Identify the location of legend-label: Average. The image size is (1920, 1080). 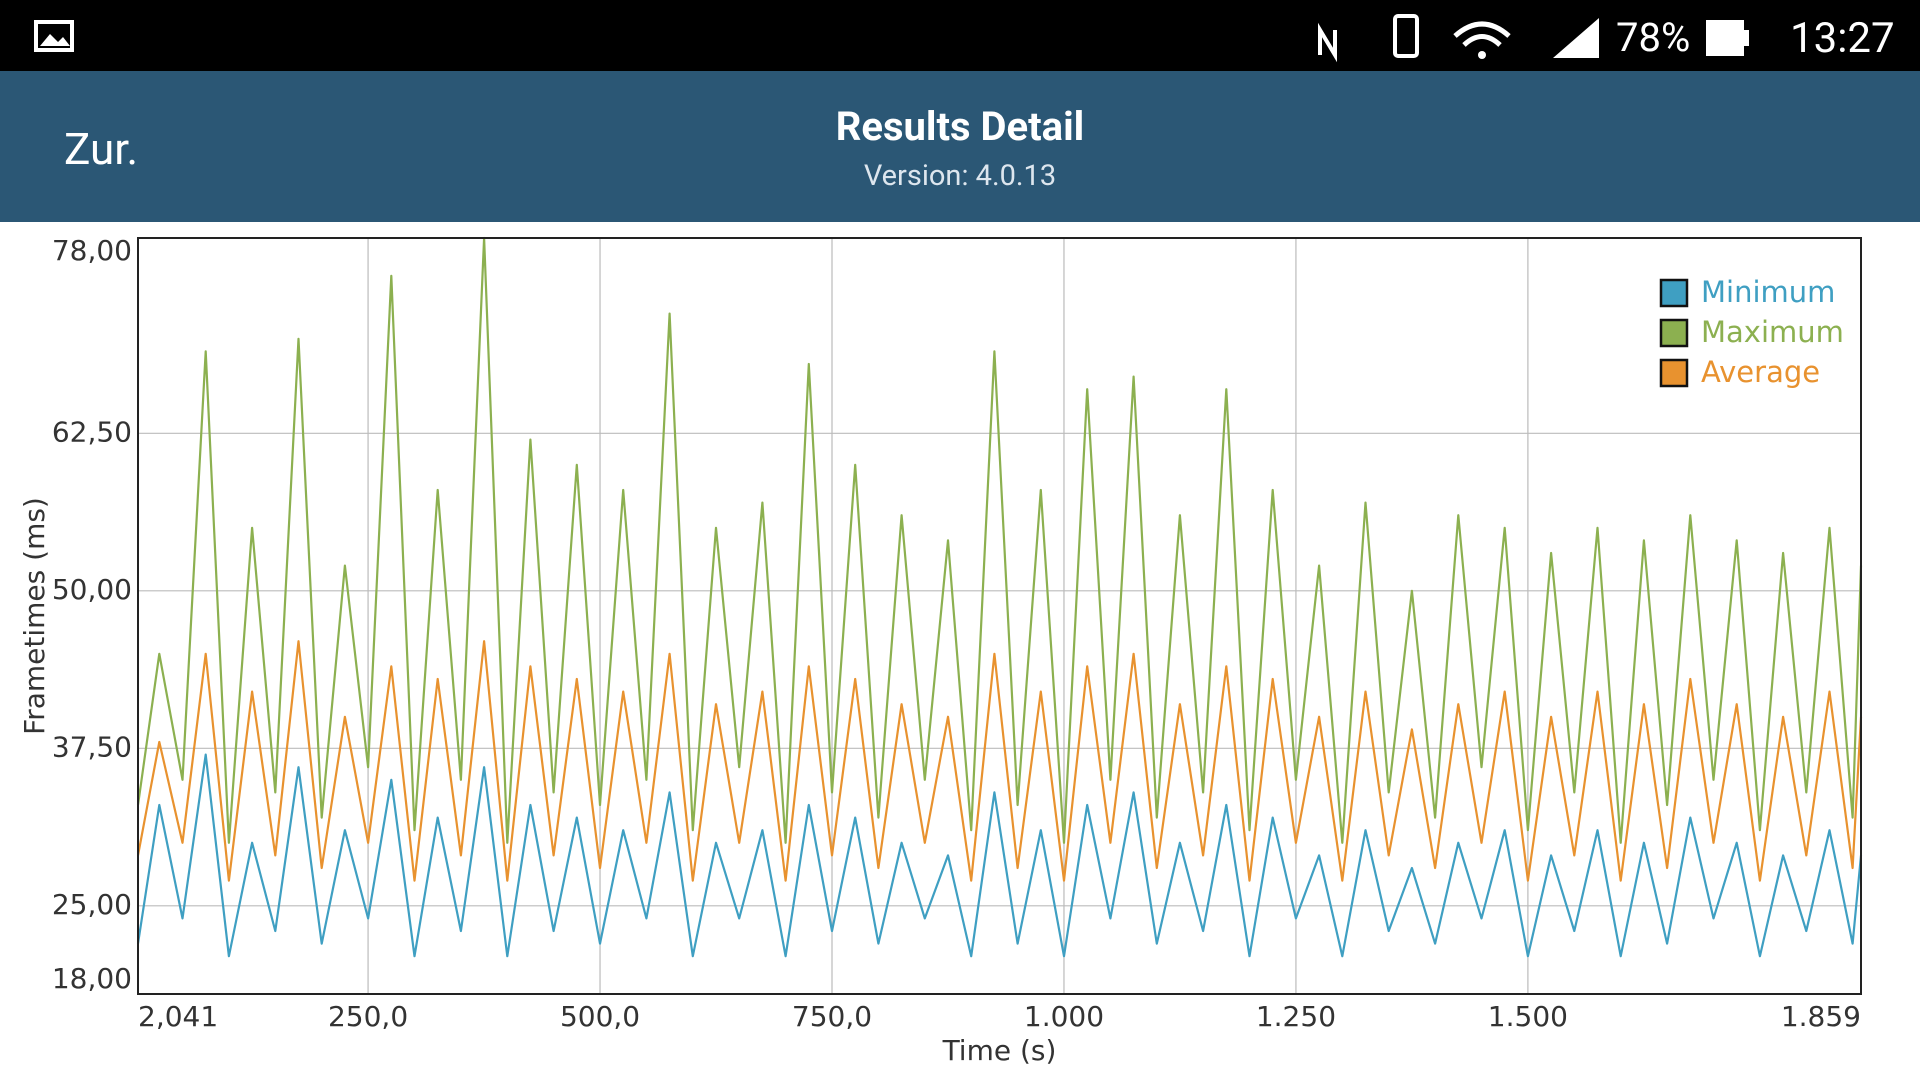
(1760, 372).